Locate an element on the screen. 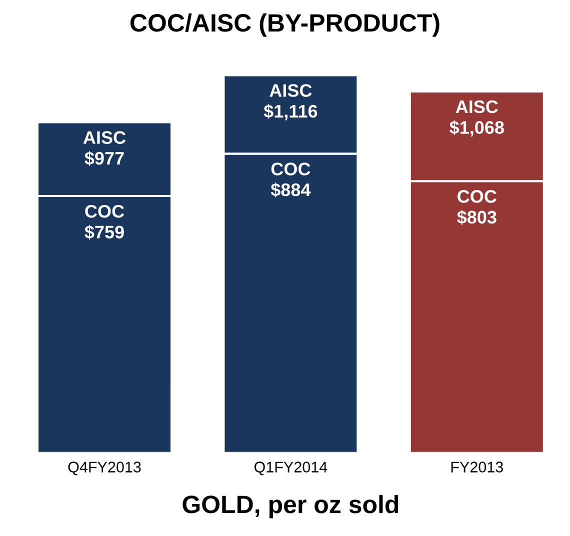  x-tick-label: FY2013 is located at coordinates (477, 467).